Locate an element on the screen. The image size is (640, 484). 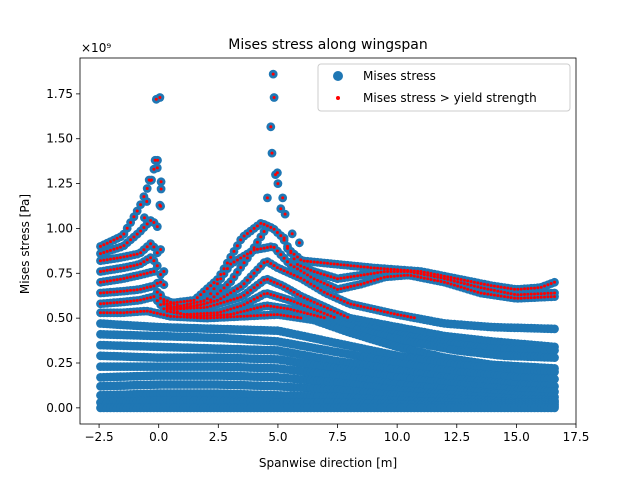
y-axis-label: Mises stress [Pa] is located at coordinates (25, 244).